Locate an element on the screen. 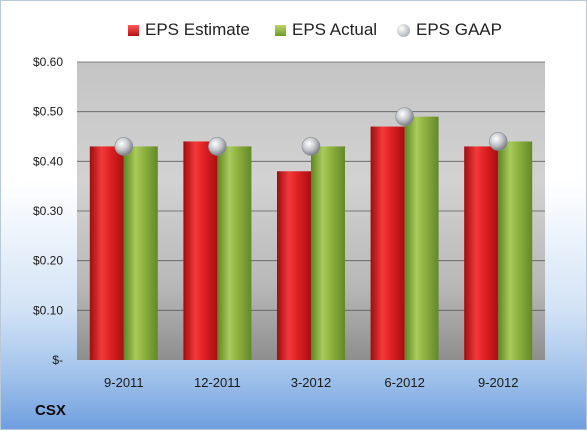  gaap-swatch is located at coordinates (403, 30).